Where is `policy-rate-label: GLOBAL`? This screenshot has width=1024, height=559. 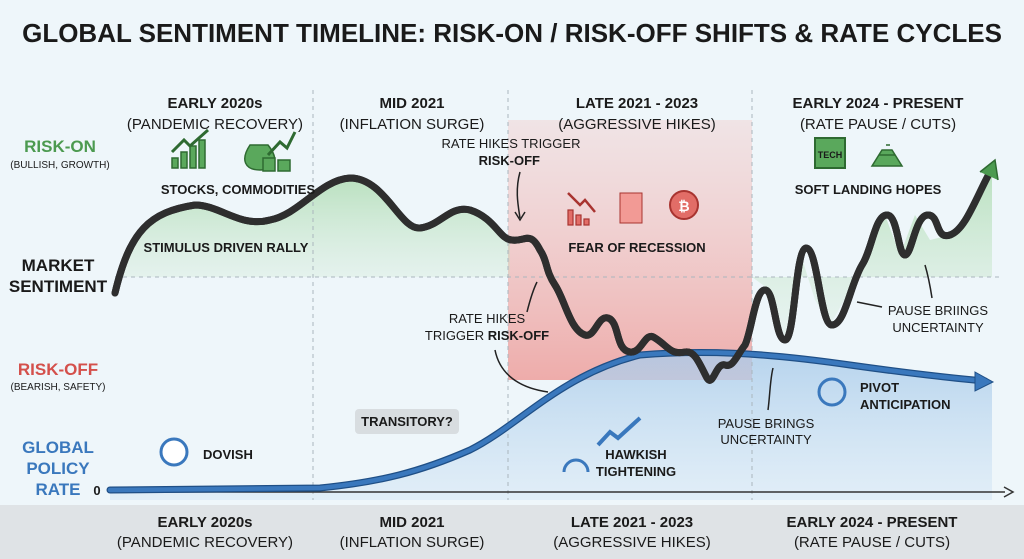 policy-rate-label: GLOBAL is located at coordinates (58, 447).